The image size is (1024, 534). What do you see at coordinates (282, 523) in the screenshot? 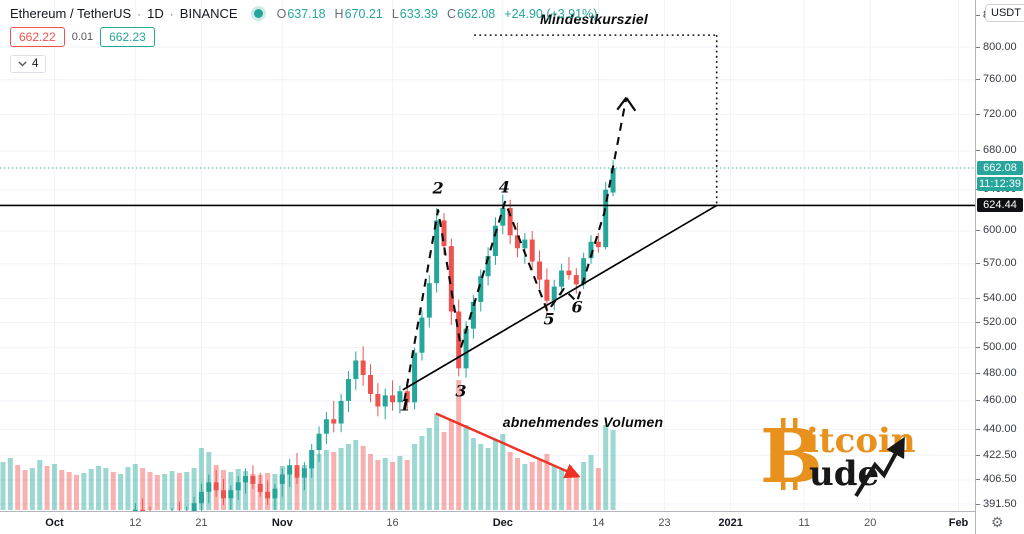
I see `time-tick-label: Nov` at bounding box center [282, 523].